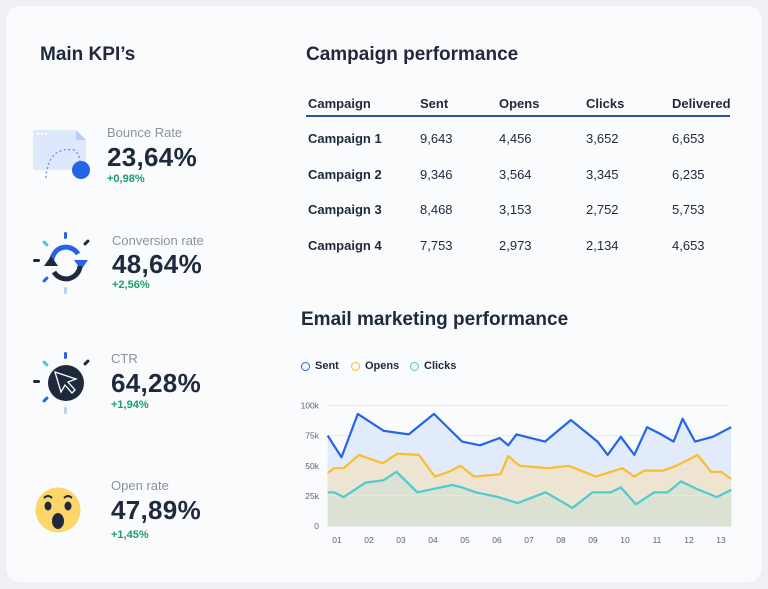  I want to click on table-cell: 4,653, so click(688, 245).